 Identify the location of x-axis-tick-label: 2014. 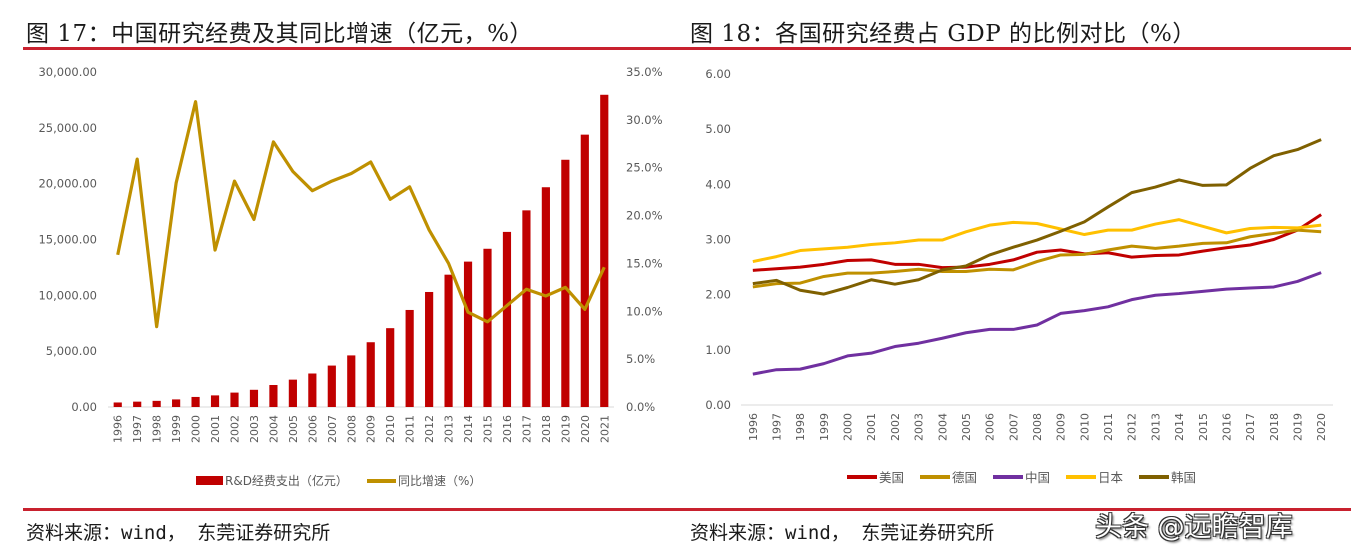
(468, 429).